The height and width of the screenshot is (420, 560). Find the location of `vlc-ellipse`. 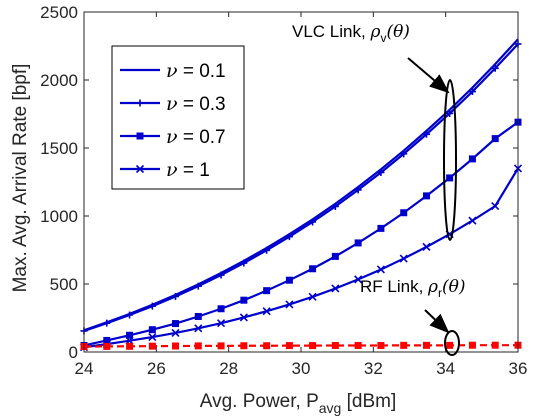

vlc-ellipse is located at coordinates (450, 160).